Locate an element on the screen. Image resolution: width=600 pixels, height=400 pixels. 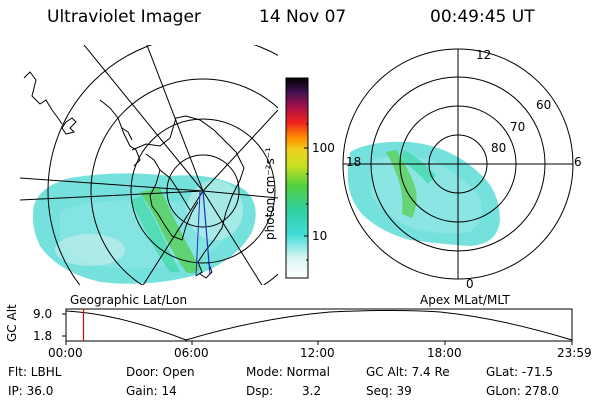
gc-altitude-value: GC Alt: 7.4 Re is located at coordinates (408, 372).